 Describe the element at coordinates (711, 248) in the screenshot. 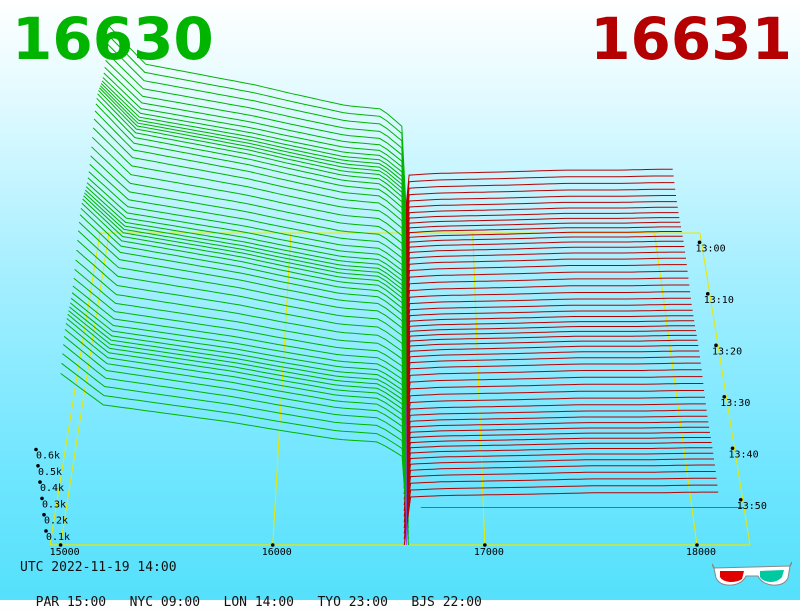

I see `time-tick-label: 13:00` at that location.